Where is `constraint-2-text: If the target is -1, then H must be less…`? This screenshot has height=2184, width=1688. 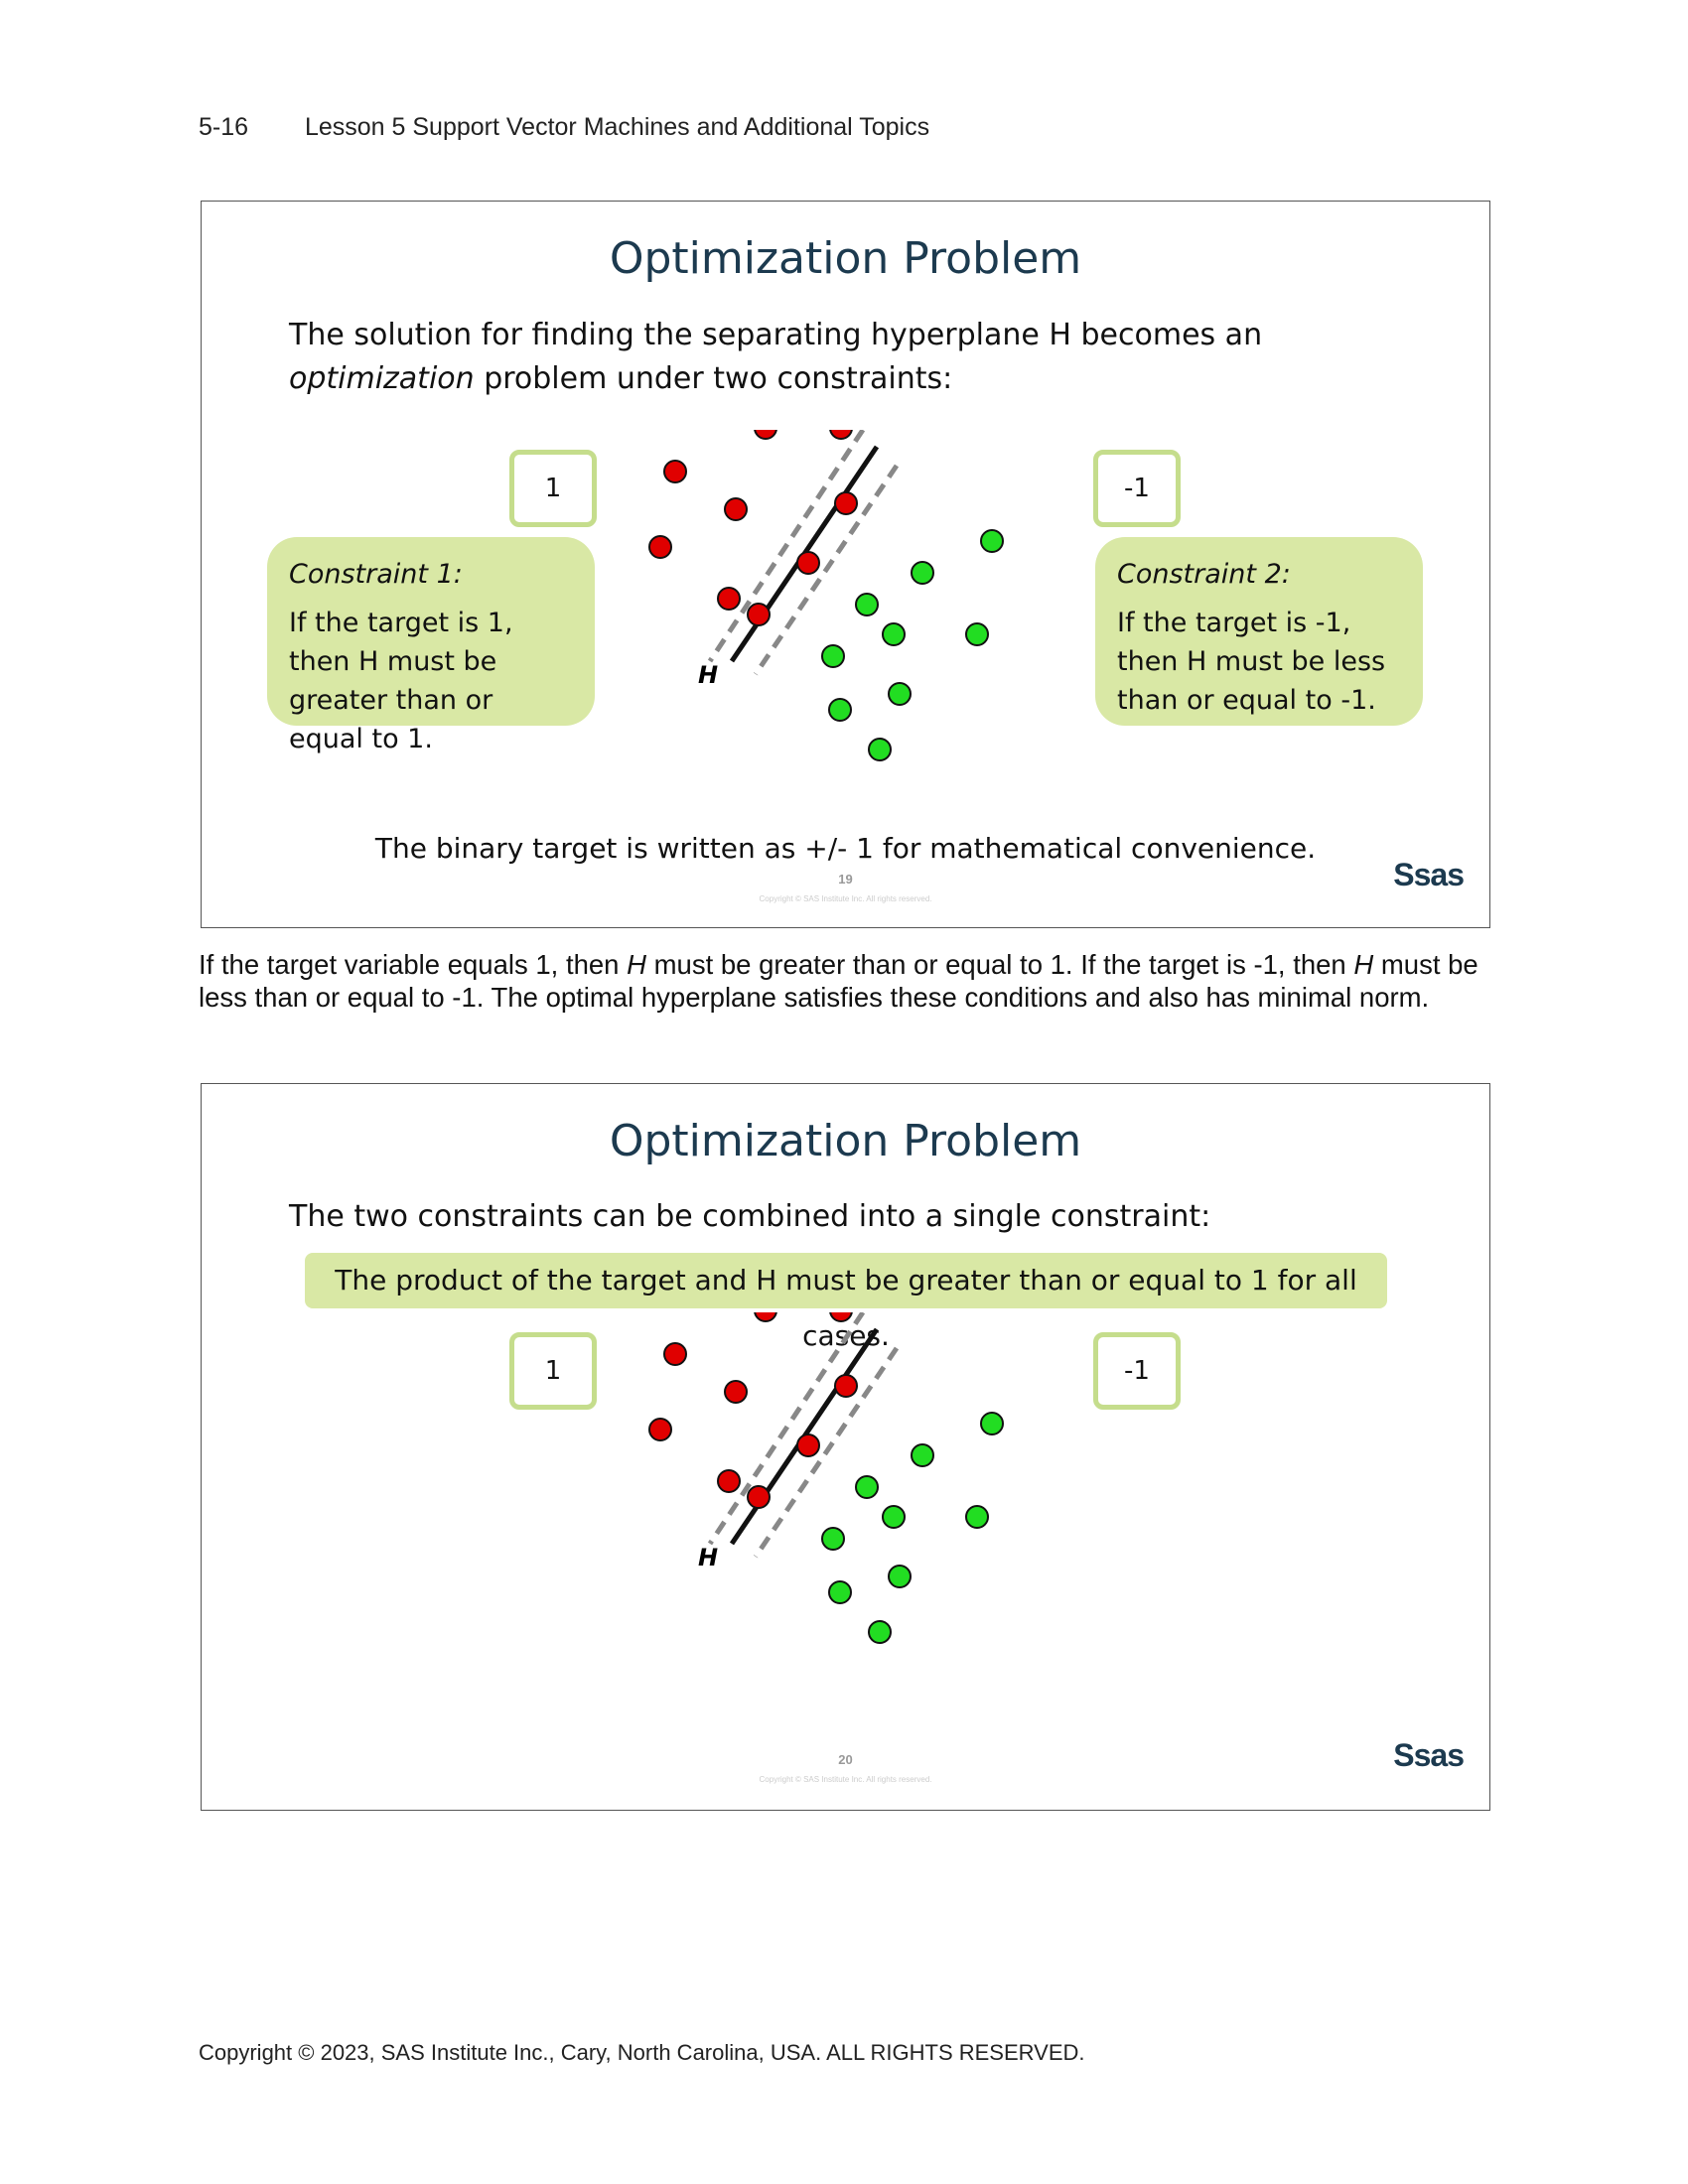
constraint-2-text: If the target is -1, then H must be less… is located at coordinates (1251, 662).